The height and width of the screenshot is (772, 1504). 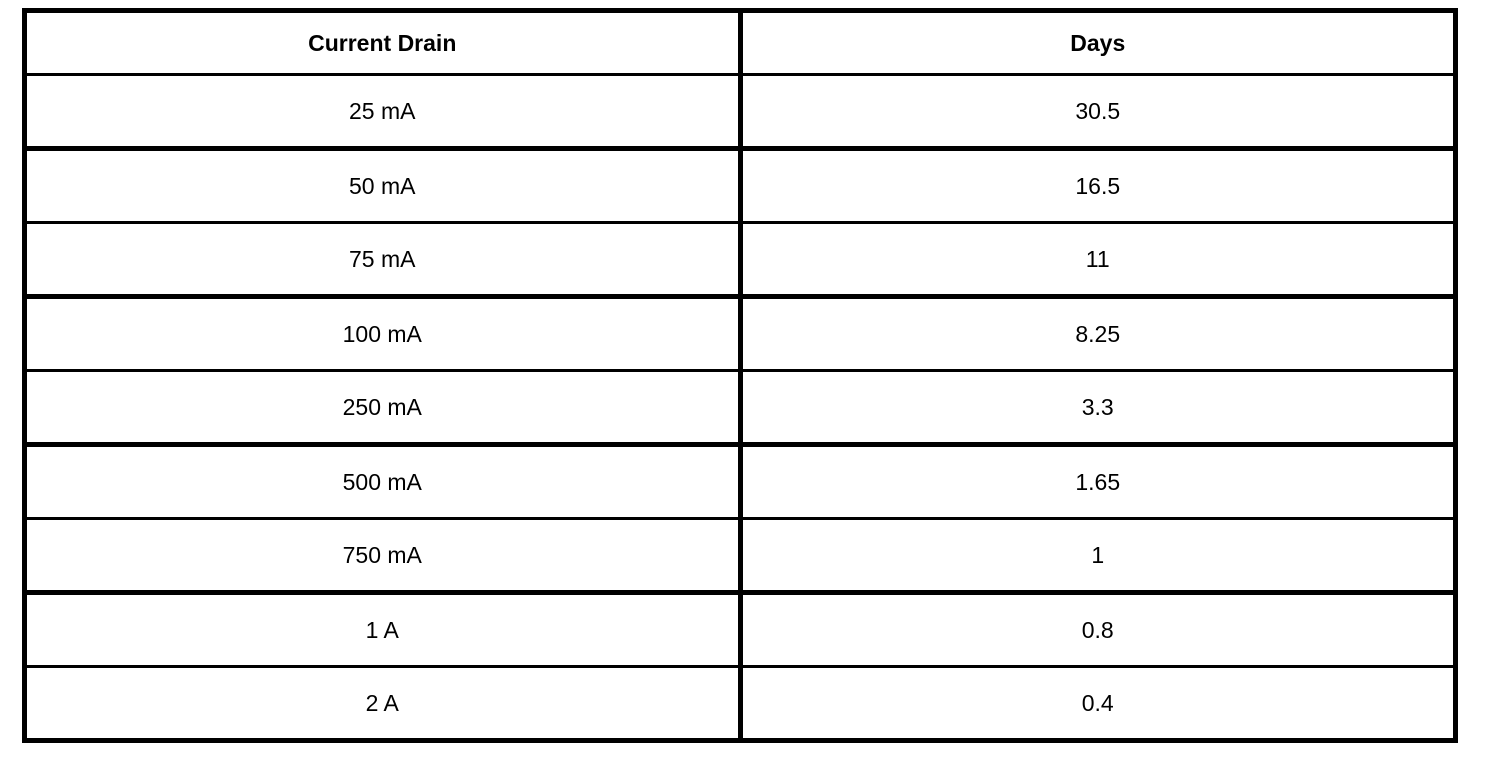 What do you see at coordinates (1098, 111) in the screenshot?
I see `days-cell: 30.5` at bounding box center [1098, 111].